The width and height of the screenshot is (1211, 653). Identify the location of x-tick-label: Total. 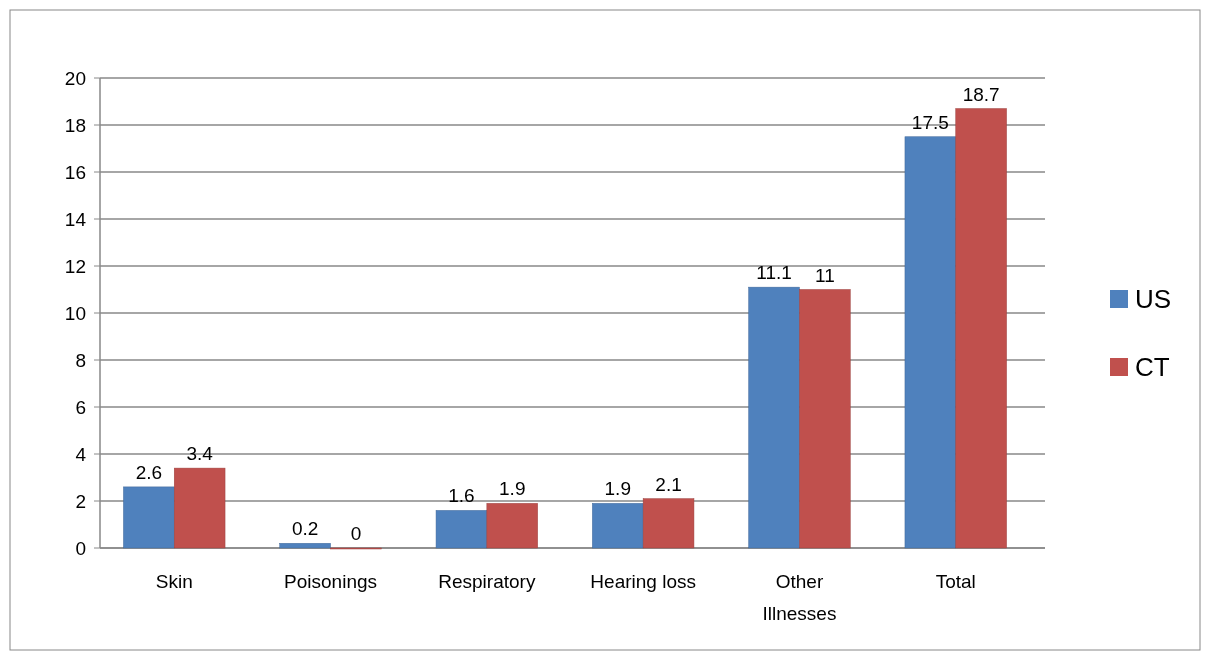
(955, 581).